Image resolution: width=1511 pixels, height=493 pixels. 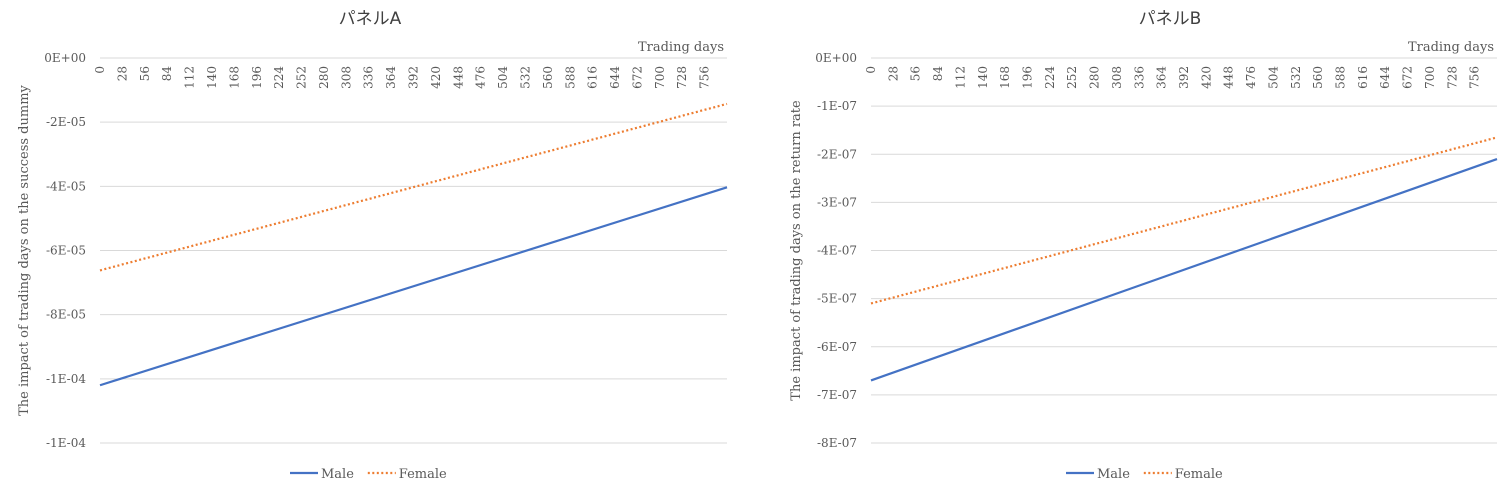 I want to click on y-tick-label: -4E-07, so click(x=837, y=251).